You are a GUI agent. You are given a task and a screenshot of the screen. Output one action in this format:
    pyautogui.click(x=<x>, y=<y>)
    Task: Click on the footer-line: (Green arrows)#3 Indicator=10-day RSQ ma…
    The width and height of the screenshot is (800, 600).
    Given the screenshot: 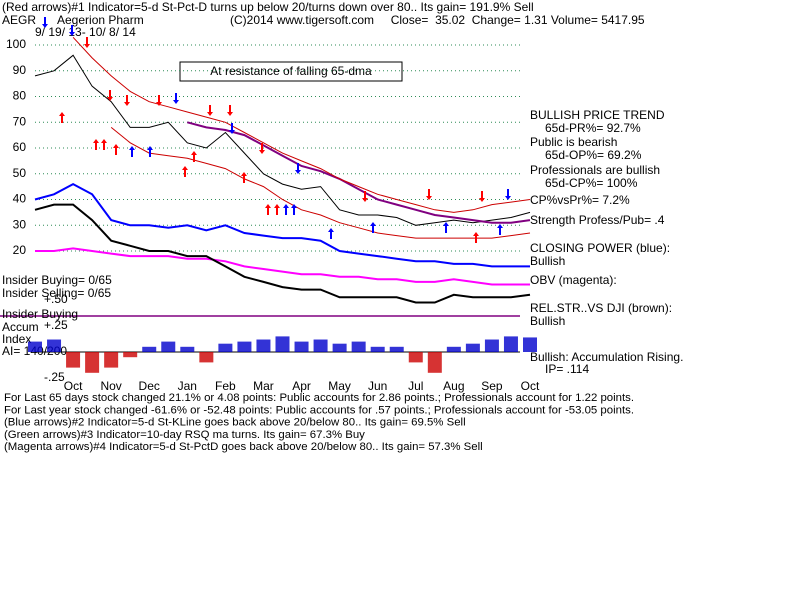 What is the action you would take?
    pyautogui.click(x=184, y=435)
    